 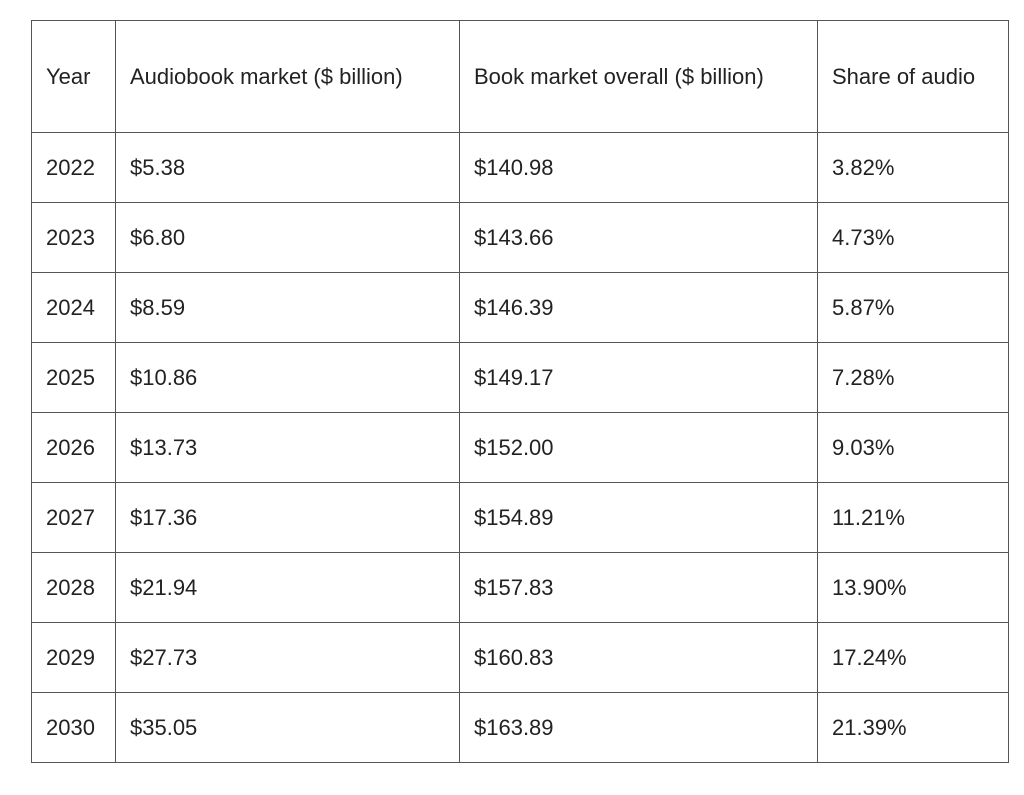 I want to click on header-year: Year, so click(x=73, y=76).